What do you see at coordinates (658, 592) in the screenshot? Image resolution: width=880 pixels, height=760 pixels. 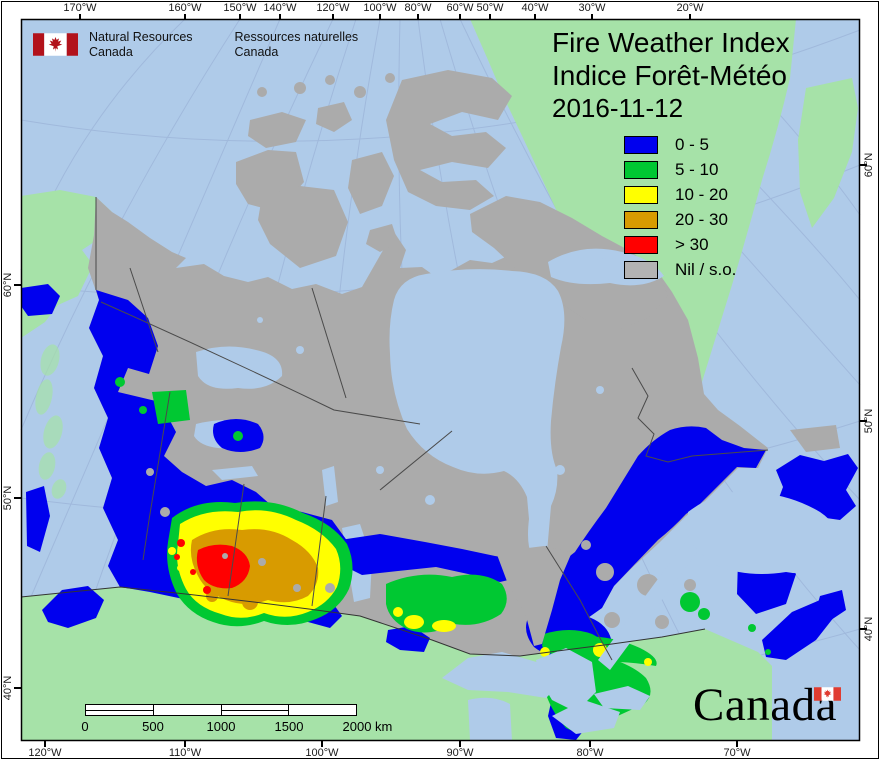 I see `st-lawrence-river` at bounding box center [658, 592].